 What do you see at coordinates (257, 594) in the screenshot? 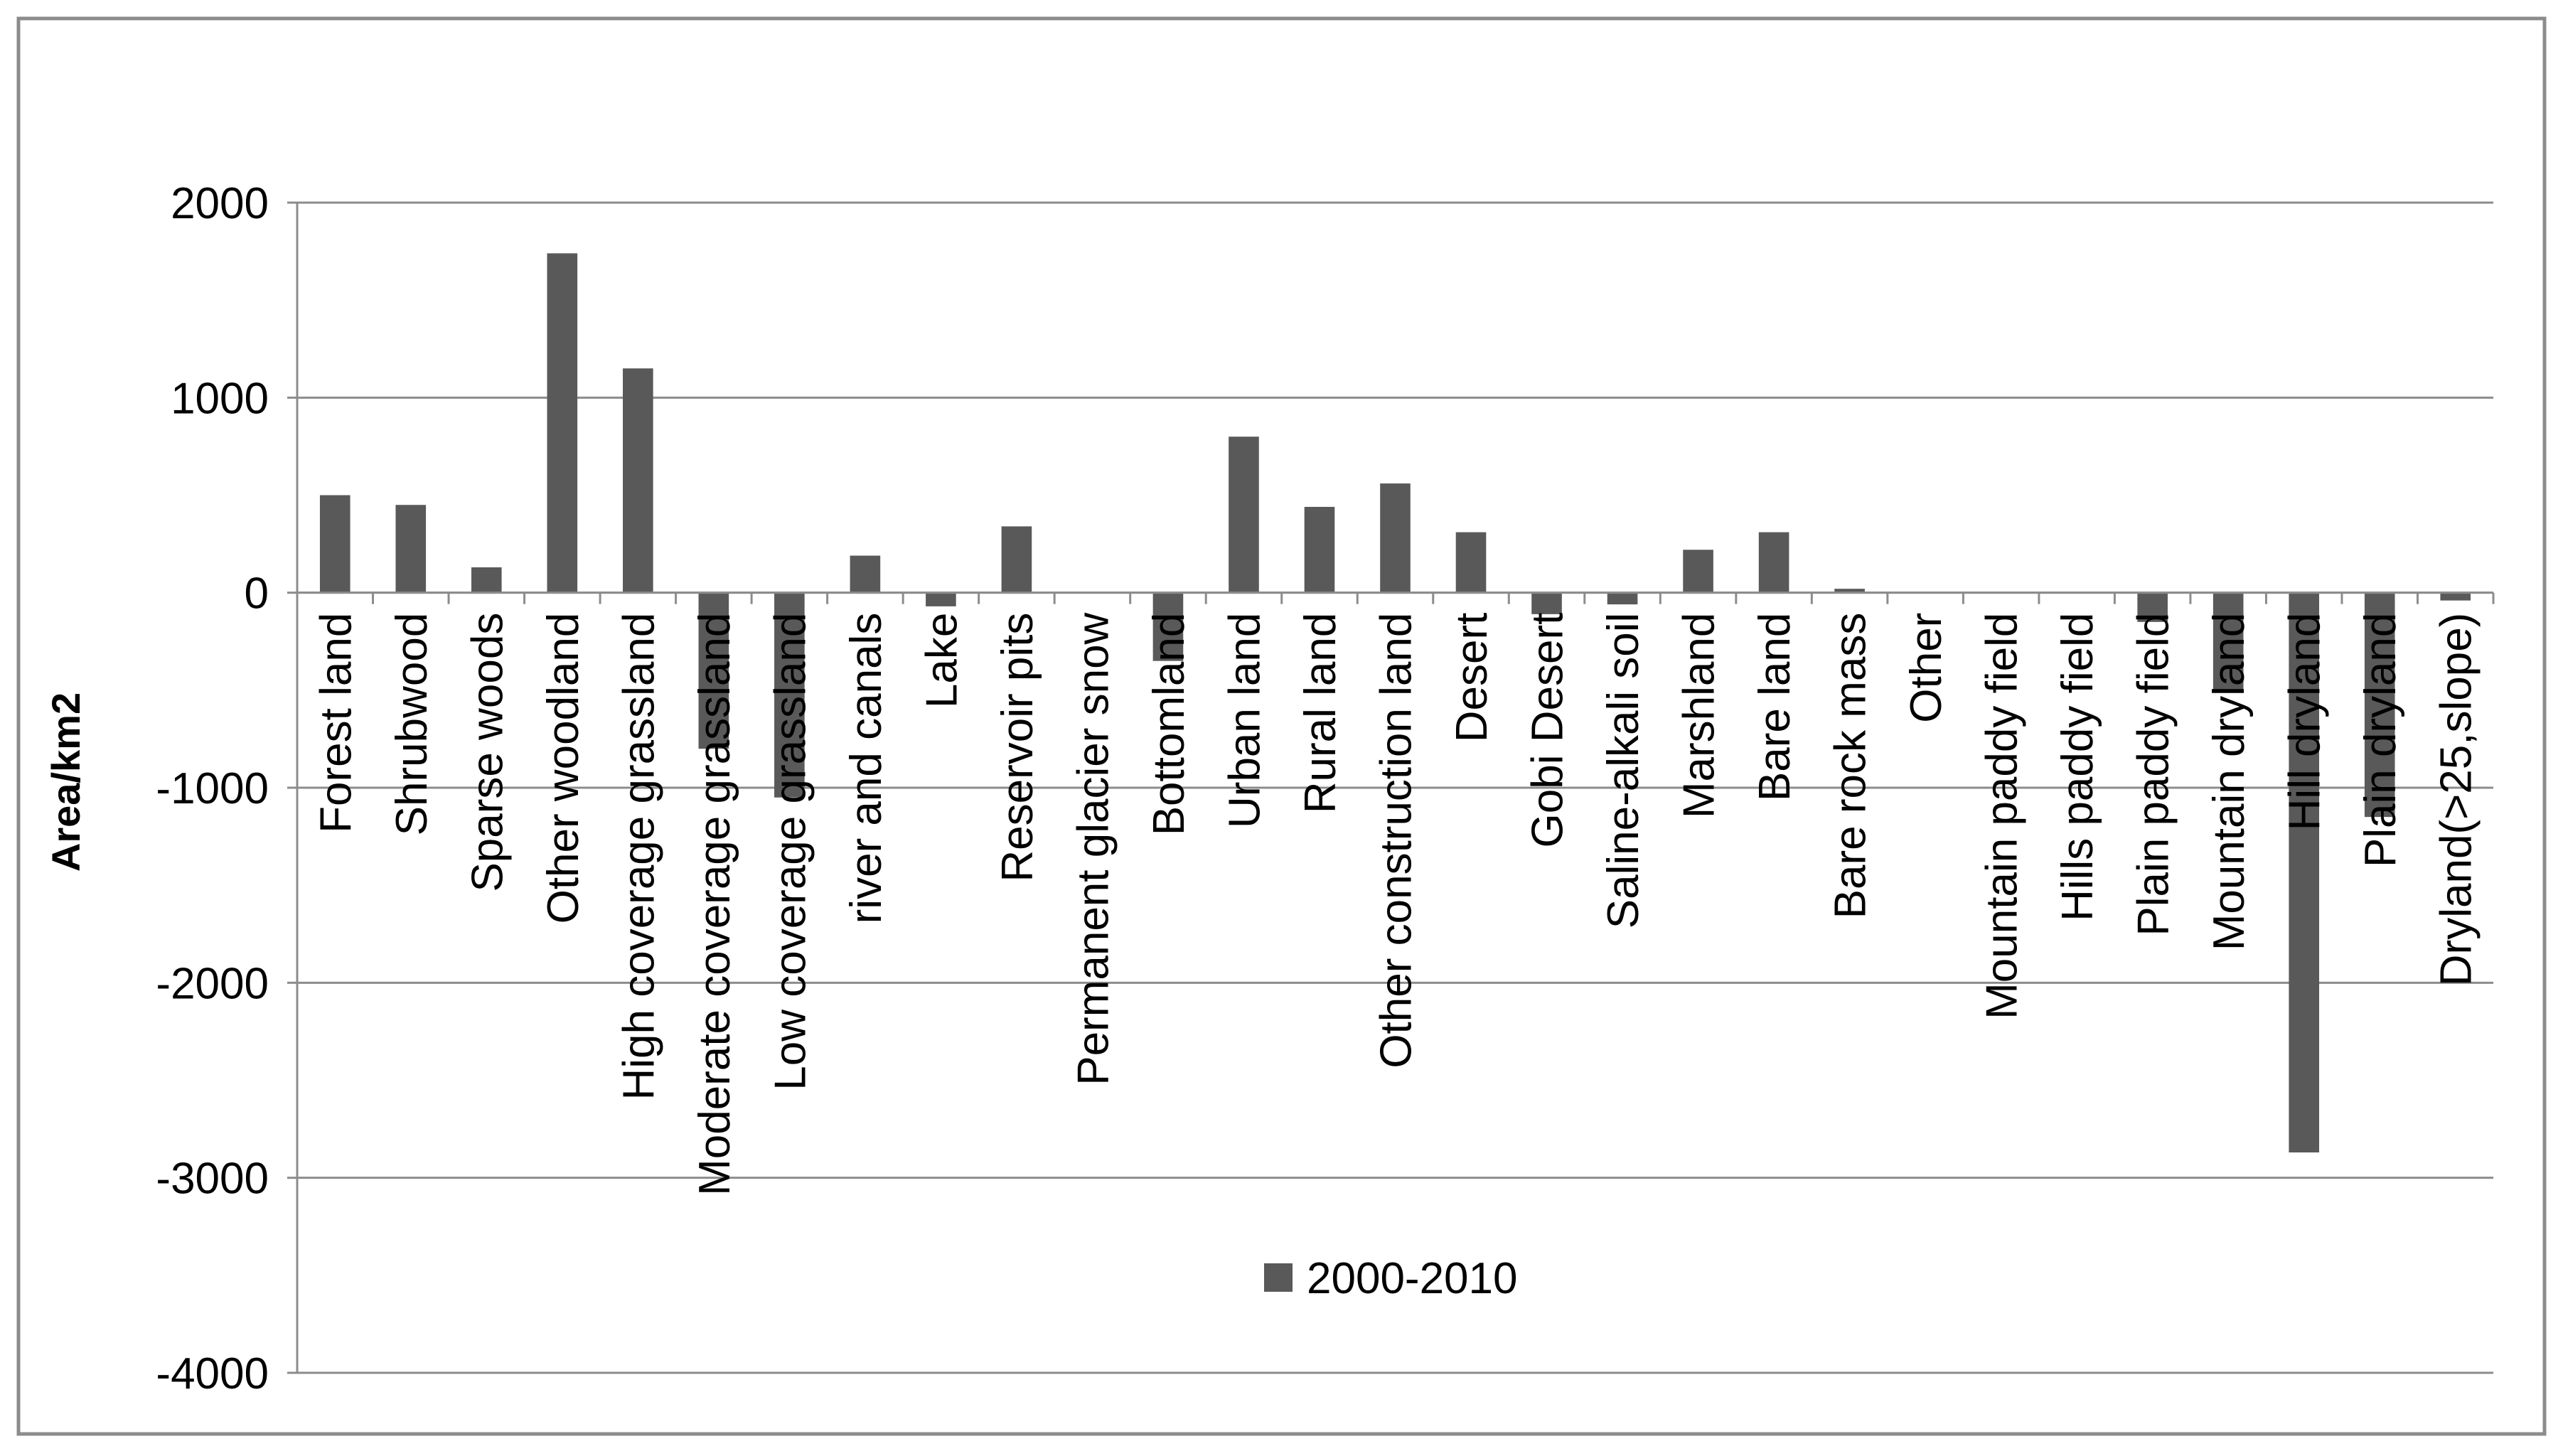
I see `y-tick-label: 0` at bounding box center [257, 594].